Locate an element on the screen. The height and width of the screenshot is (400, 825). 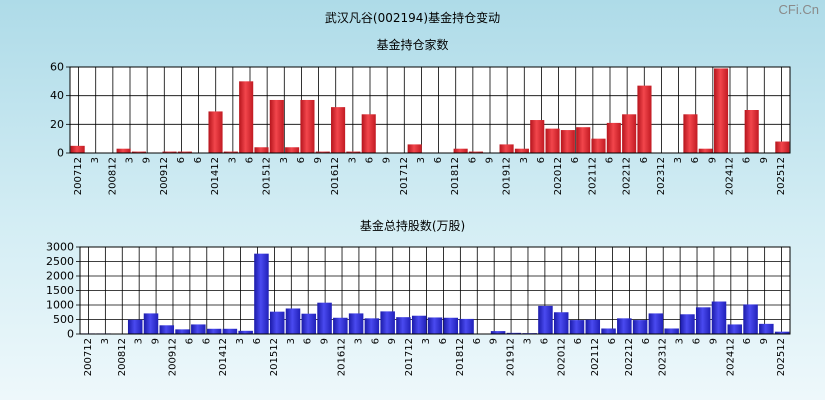
y-tick-label: 20 is located at coordinates (57, 124).